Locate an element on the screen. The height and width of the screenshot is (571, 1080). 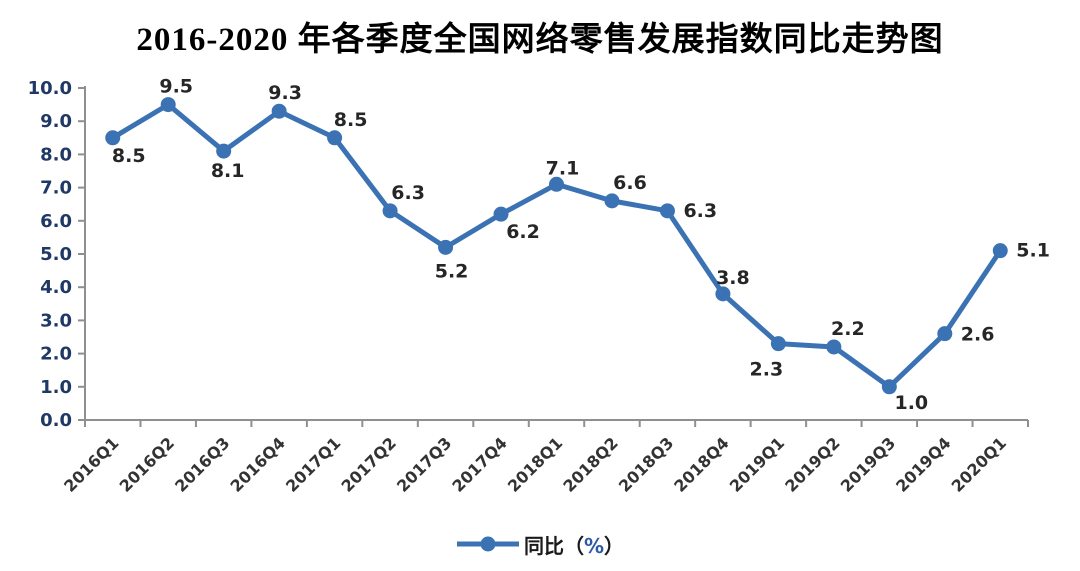
x-tick-label: 2019Q1 is located at coordinates (757, 464).